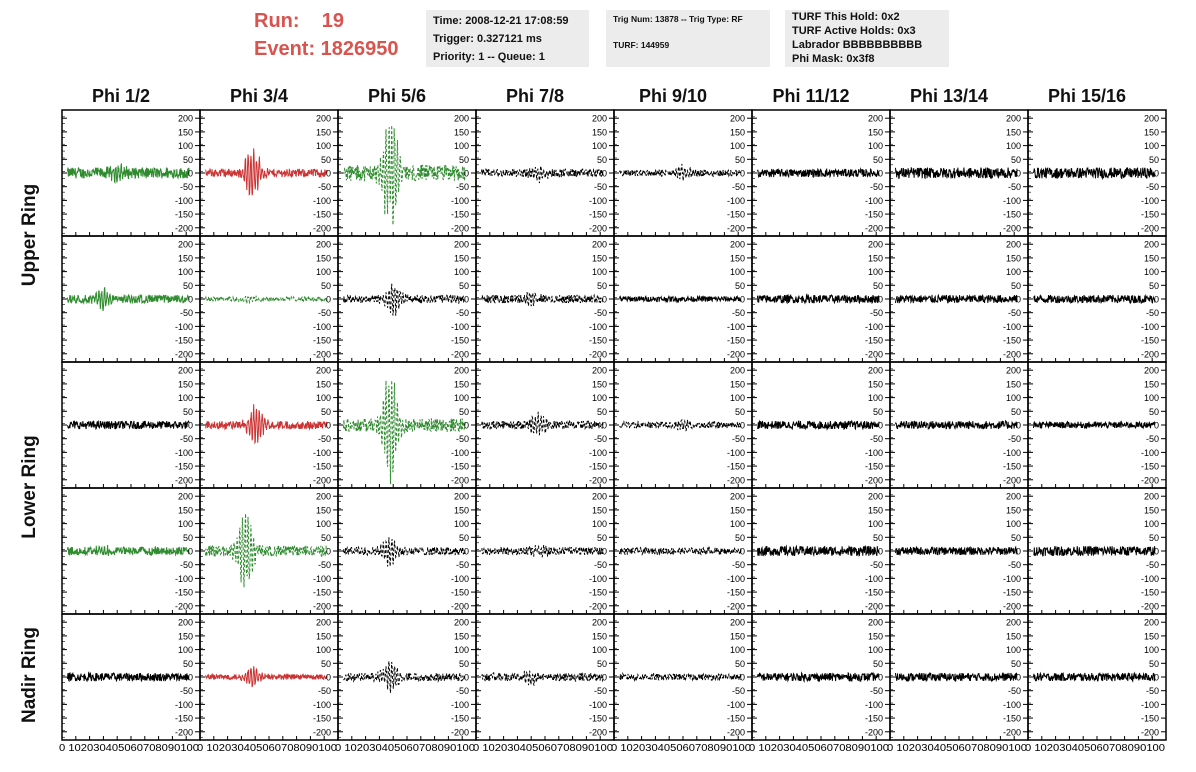  I want to click on x-tick-label: 0 102030405060708090100, so click(129, 748).